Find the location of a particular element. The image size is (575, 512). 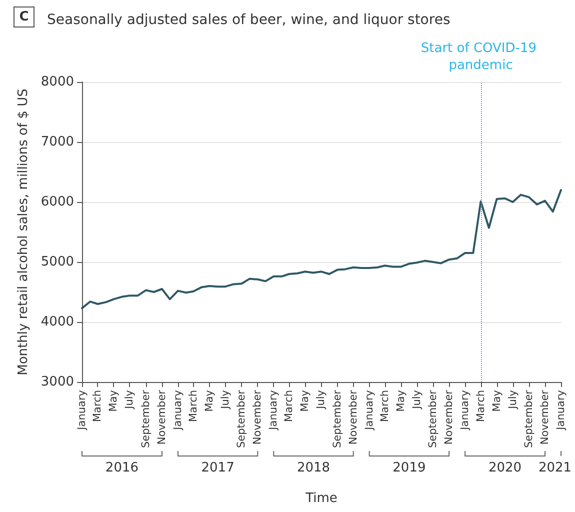

text: 2020 is located at coordinates (505, 468).